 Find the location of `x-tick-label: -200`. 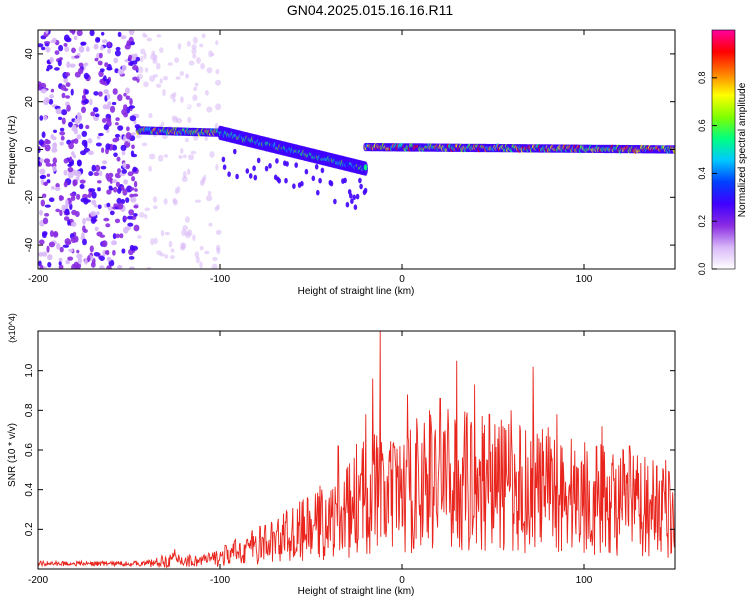

x-tick-label: -200 is located at coordinates (38, 580).